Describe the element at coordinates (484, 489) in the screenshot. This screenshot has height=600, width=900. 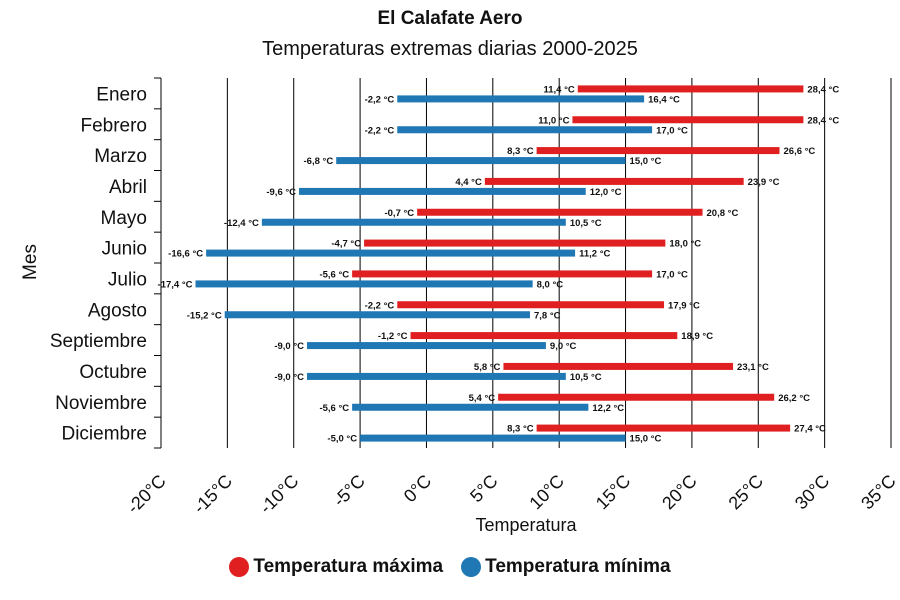
I see `x-tick-label: 5°C` at that location.